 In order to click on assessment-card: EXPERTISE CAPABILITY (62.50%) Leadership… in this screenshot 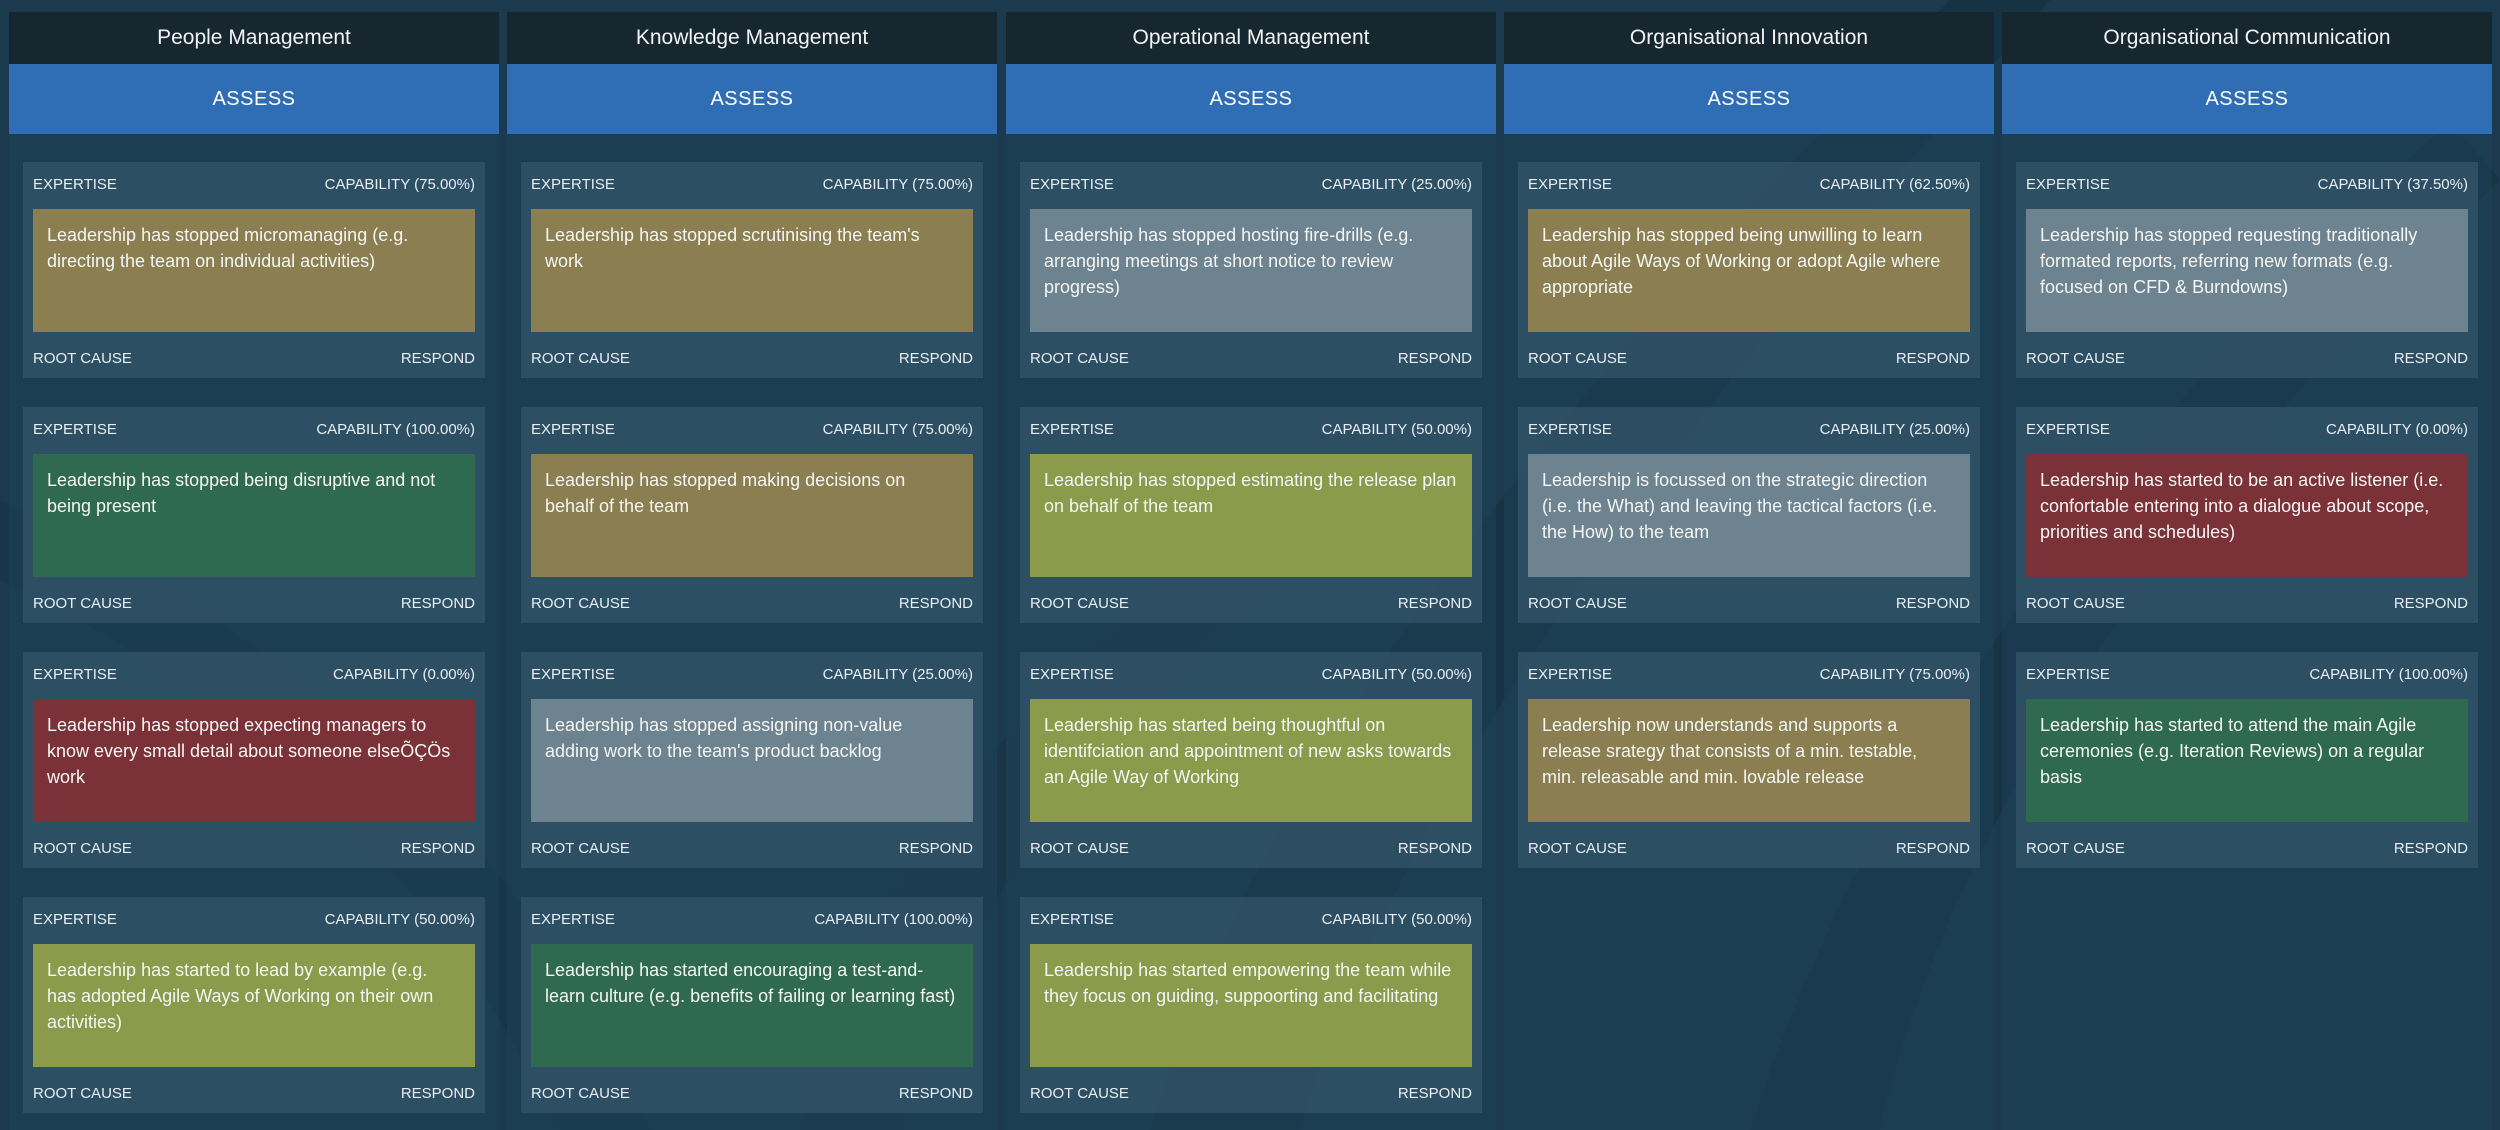, I will do `click(1749, 270)`.